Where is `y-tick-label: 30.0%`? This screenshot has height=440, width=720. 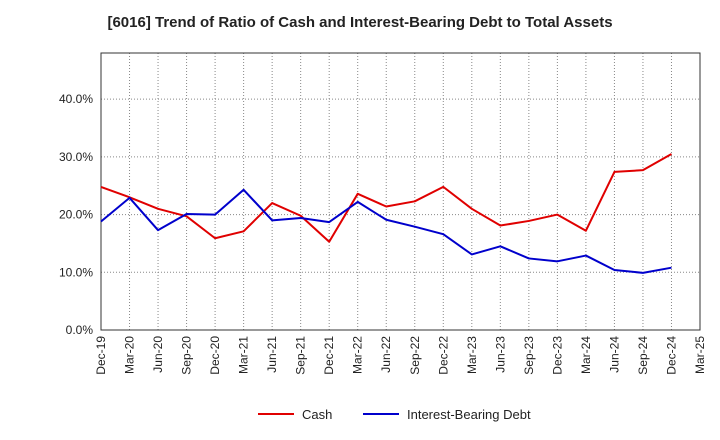
y-tick-label: 30.0% is located at coordinates (76, 157).